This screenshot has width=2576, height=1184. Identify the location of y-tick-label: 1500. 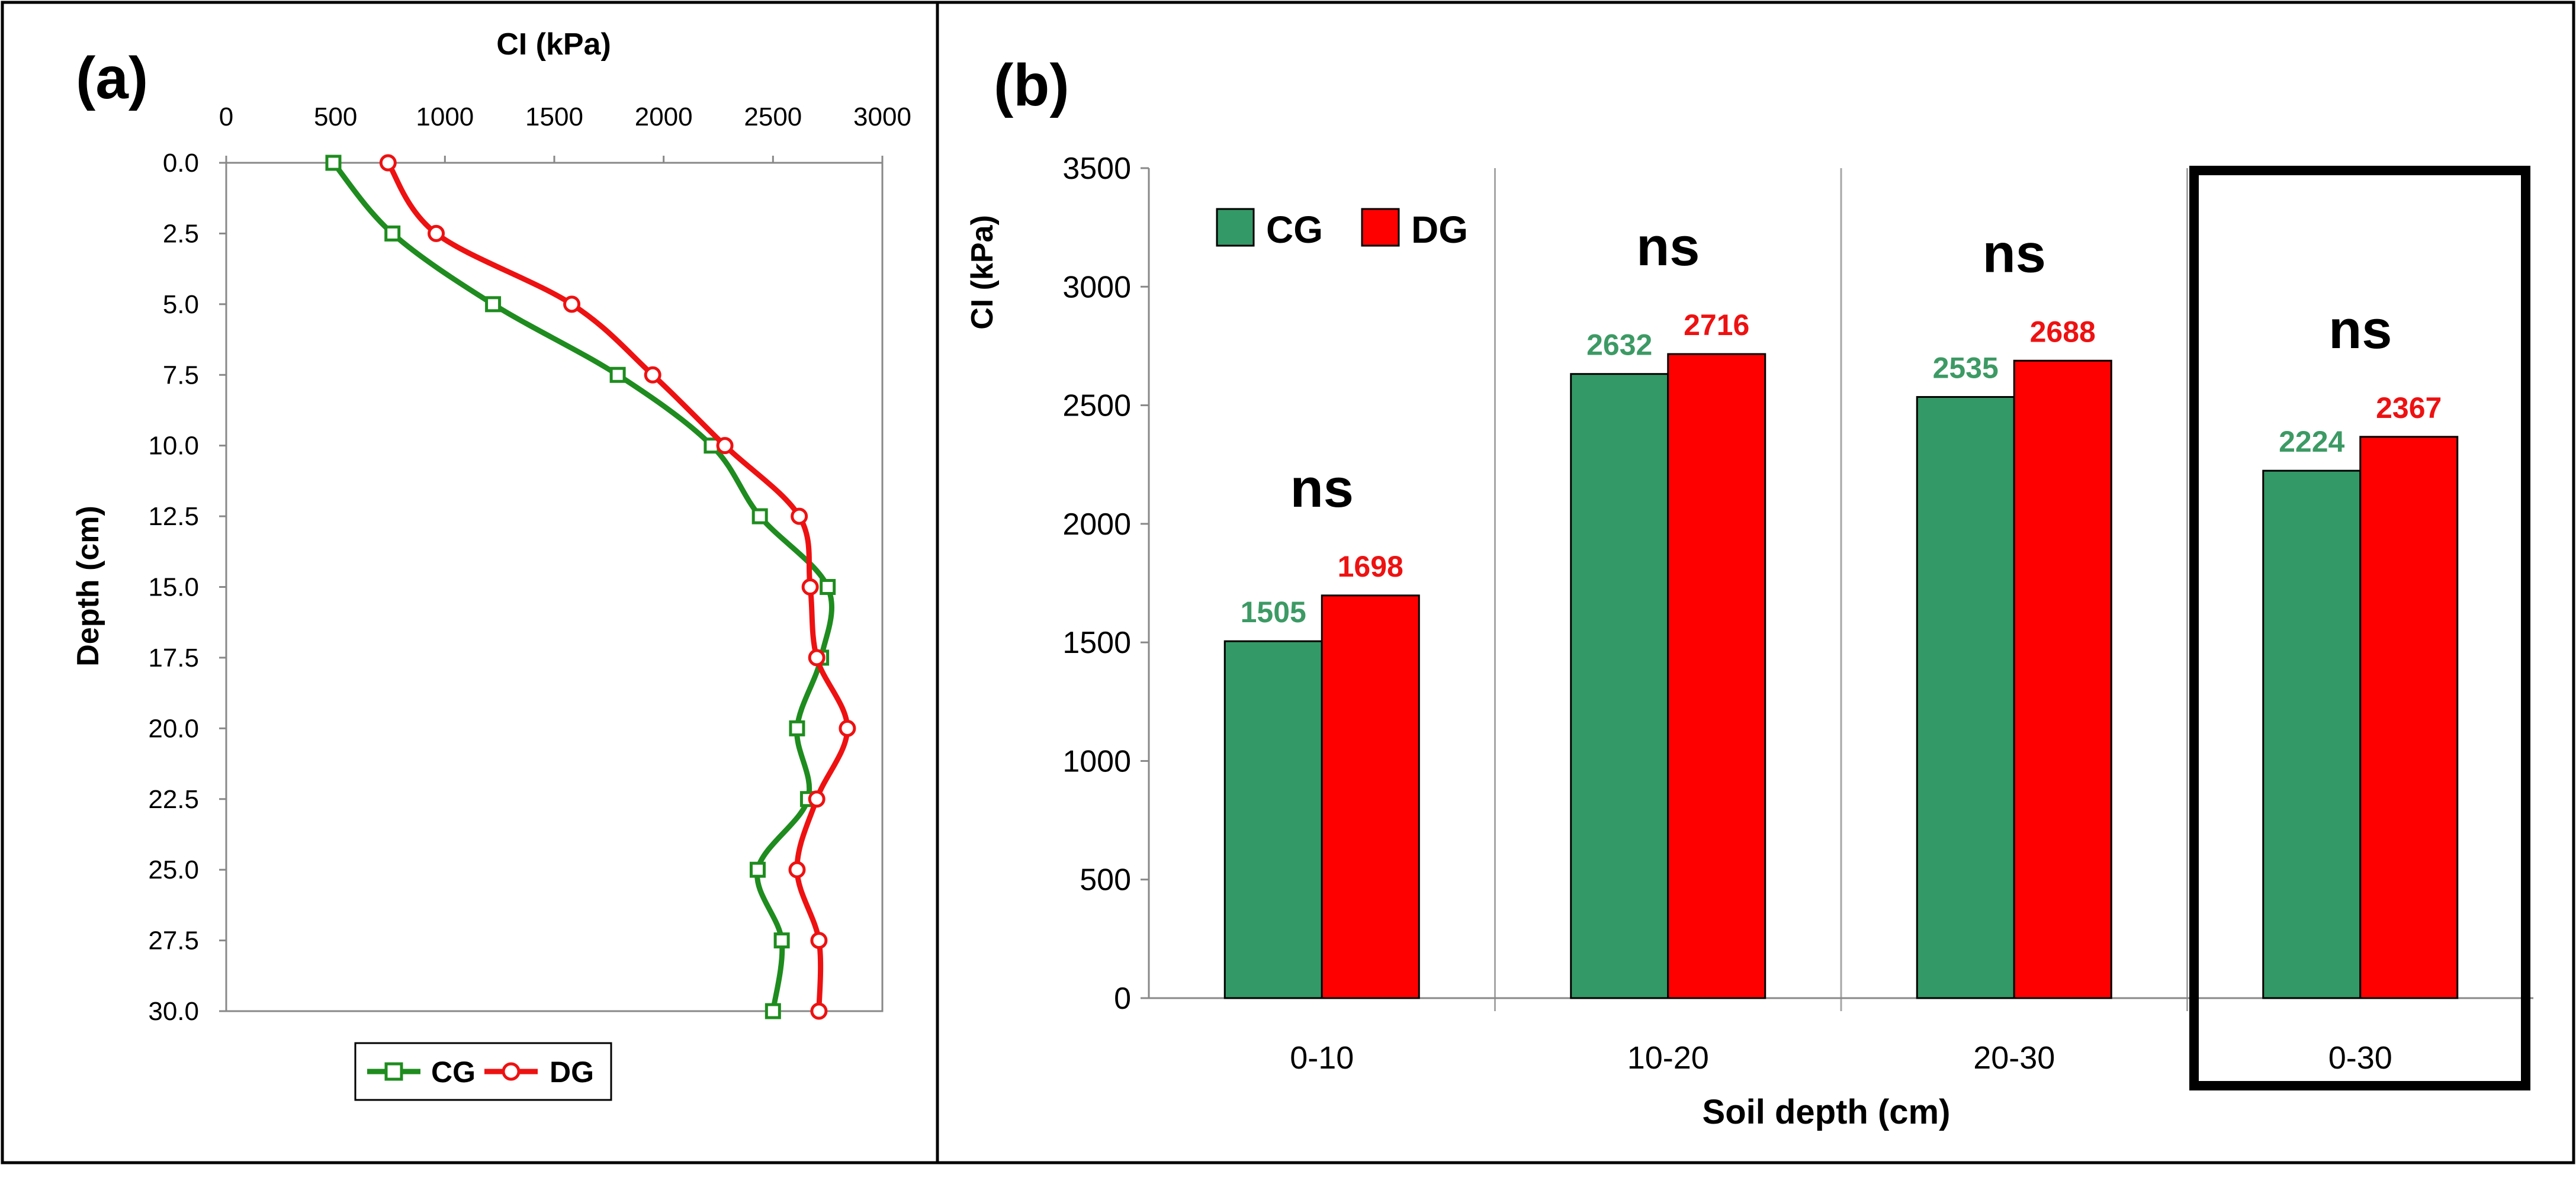
(1096, 643).